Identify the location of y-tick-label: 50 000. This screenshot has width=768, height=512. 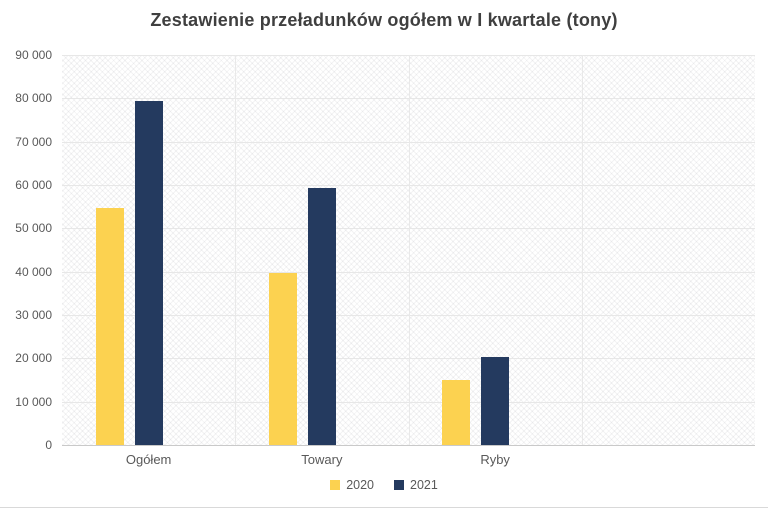
(33, 228).